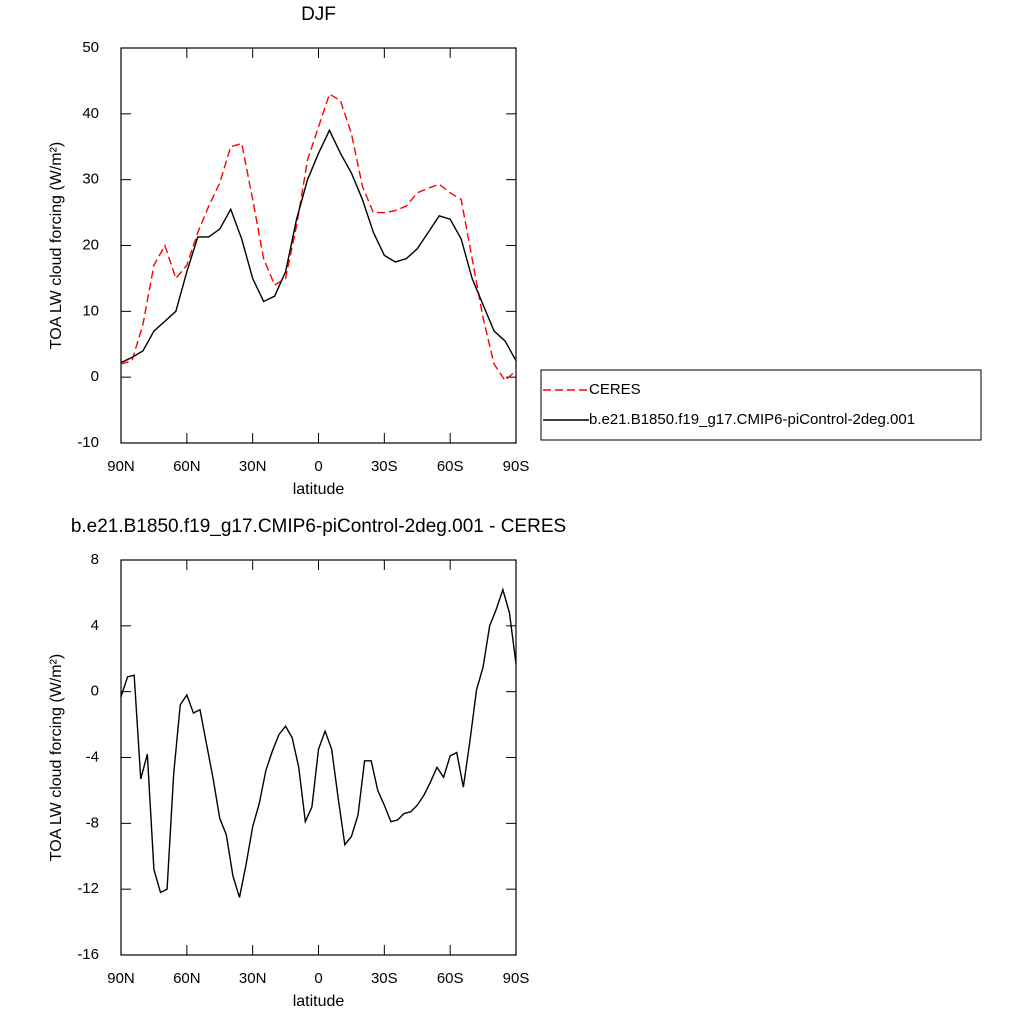 This screenshot has width=1024, height=1024. I want to click on legend-label: CERES, so click(615, 389).